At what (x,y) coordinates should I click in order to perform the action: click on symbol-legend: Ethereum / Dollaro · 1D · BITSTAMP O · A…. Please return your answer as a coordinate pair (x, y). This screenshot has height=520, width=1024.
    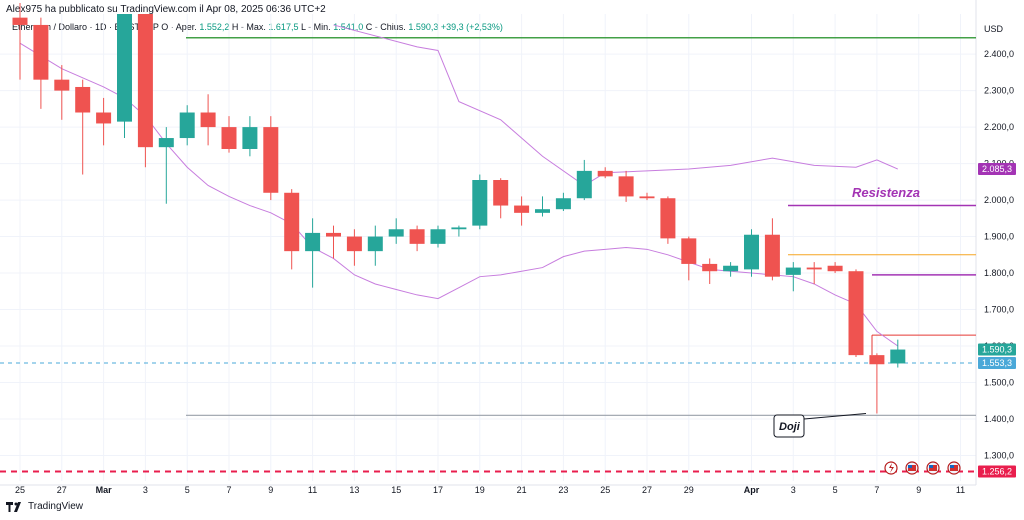
    Looking at the image, I should click on (257, 27).